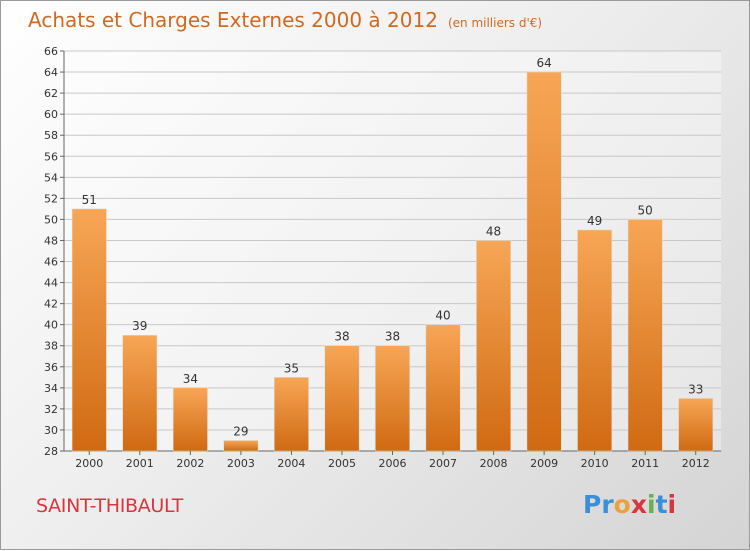  What do you see at coordinates (51, 72) in the screenshot?
I see `y-tick-label: 64` at bounding box center [51, 72].